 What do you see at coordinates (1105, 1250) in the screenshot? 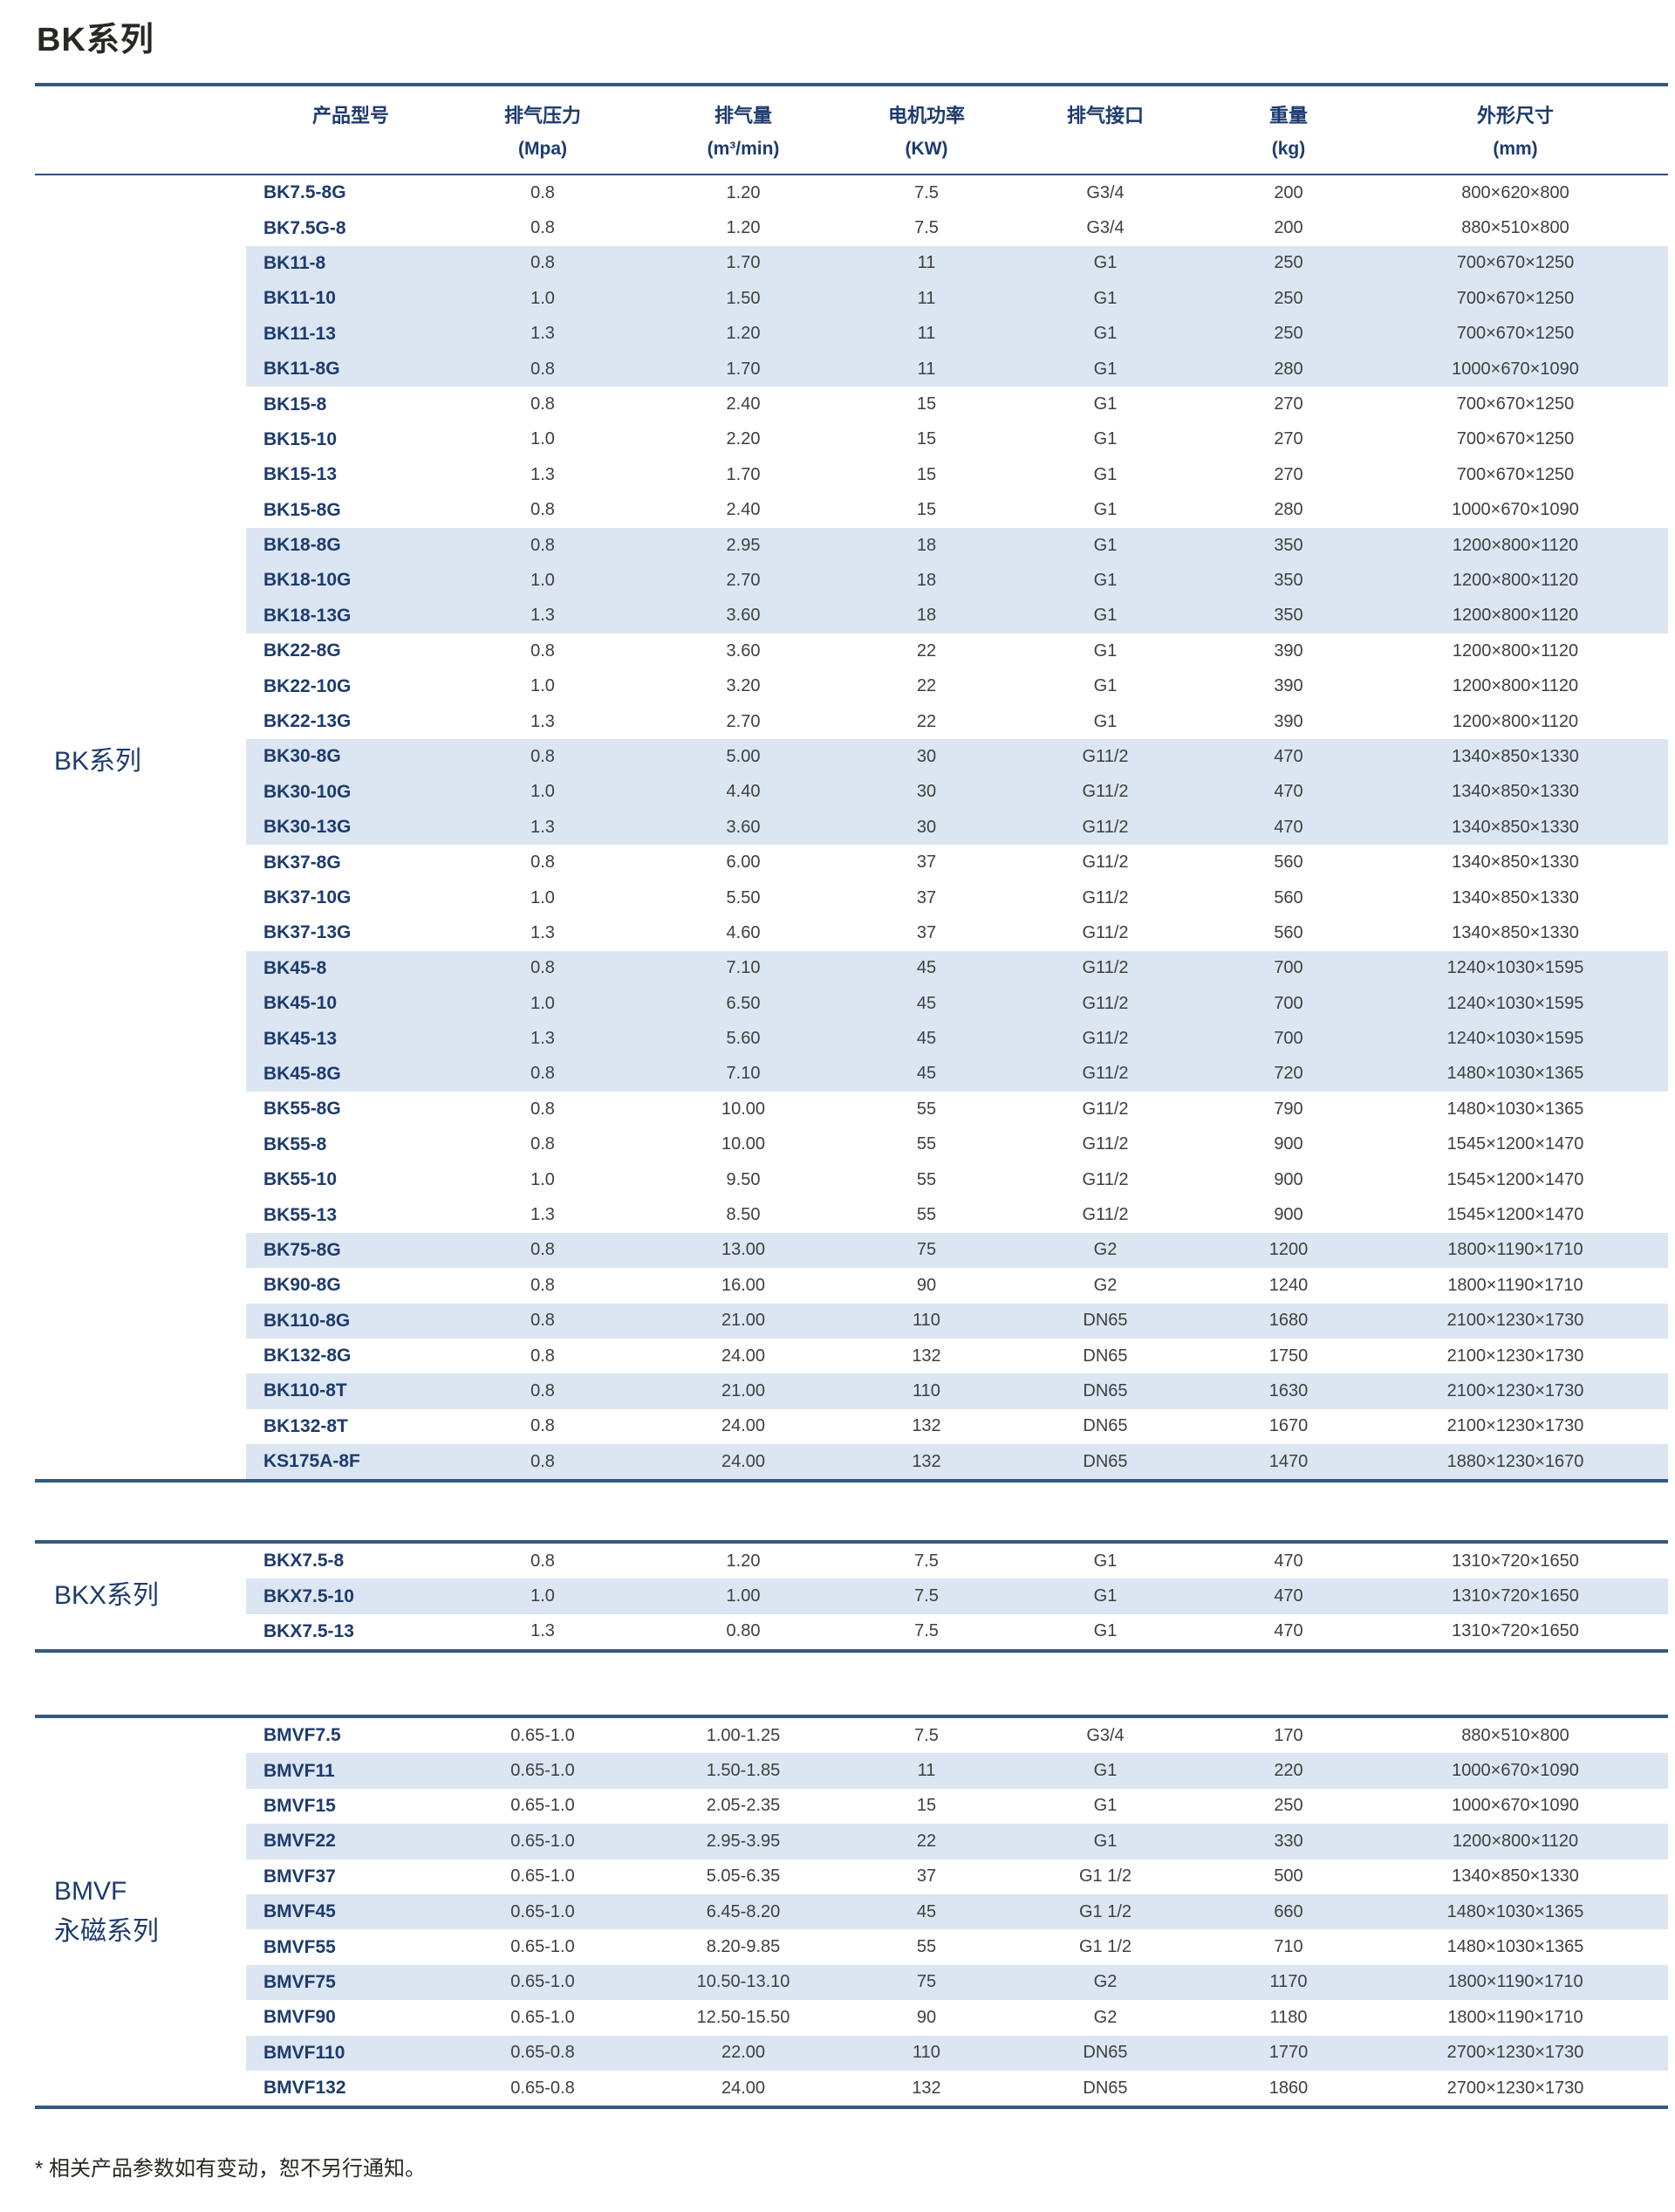
I see `port-cell: G2` at bounding box center [1105, 1250].